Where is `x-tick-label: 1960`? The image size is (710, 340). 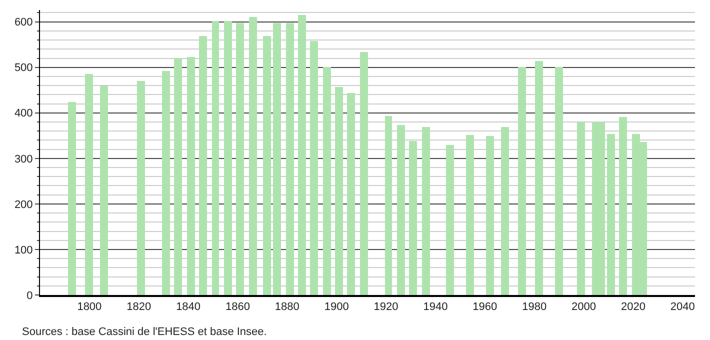
x-tick-label: 1960 is located at coordinates (485, 306).